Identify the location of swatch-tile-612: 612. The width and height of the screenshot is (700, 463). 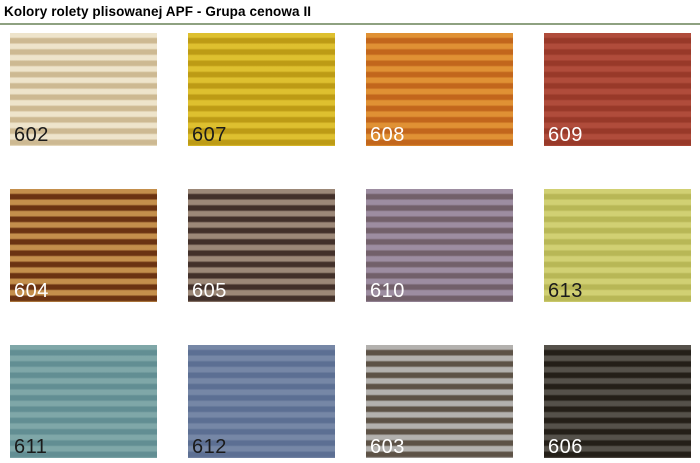
(261, 401).